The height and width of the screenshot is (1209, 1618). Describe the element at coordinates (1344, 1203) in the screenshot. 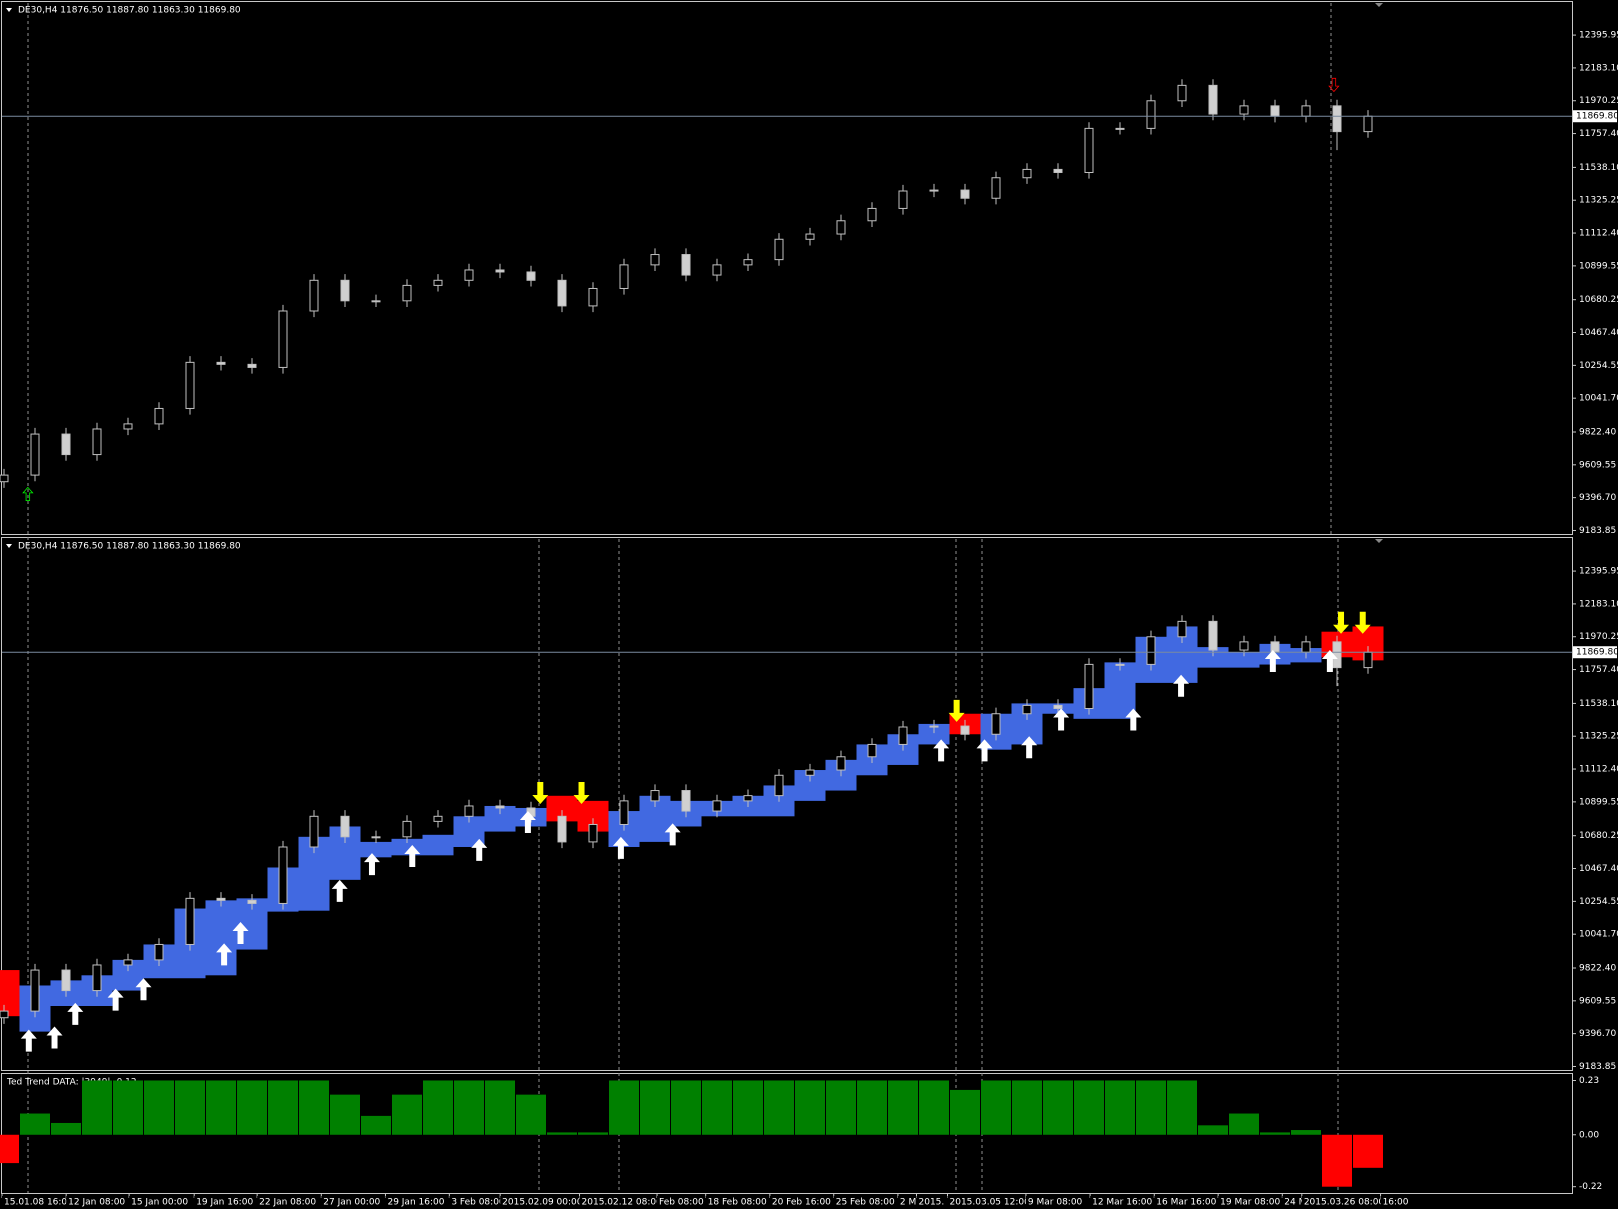

I see `x-tick-label: 2015.03.26 08:00` at that location.